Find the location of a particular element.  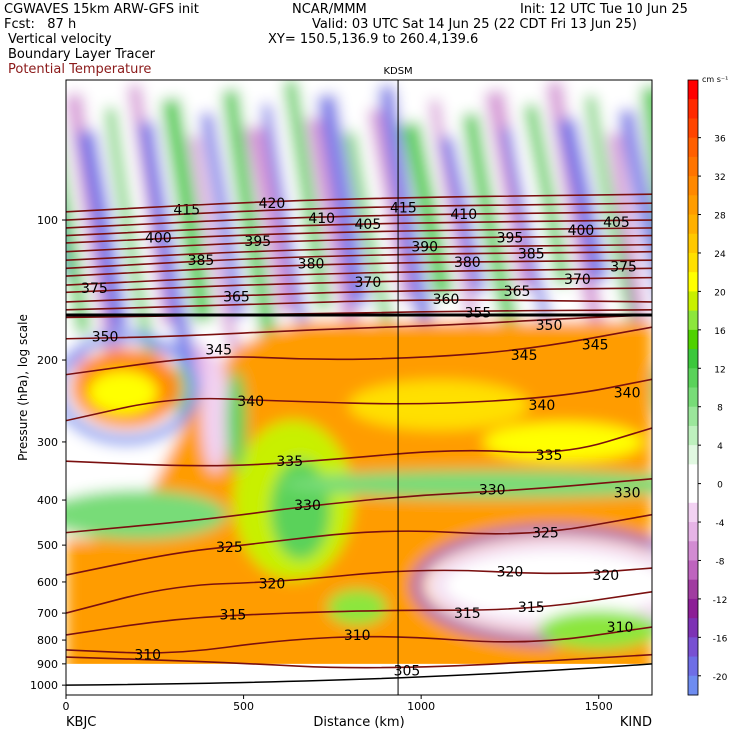

theta-label: 395 is located at coordinates (257, 242).